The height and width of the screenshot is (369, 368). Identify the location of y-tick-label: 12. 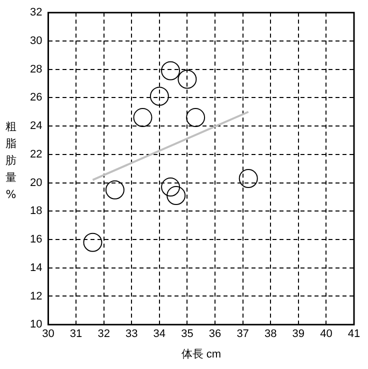
(36, 296).